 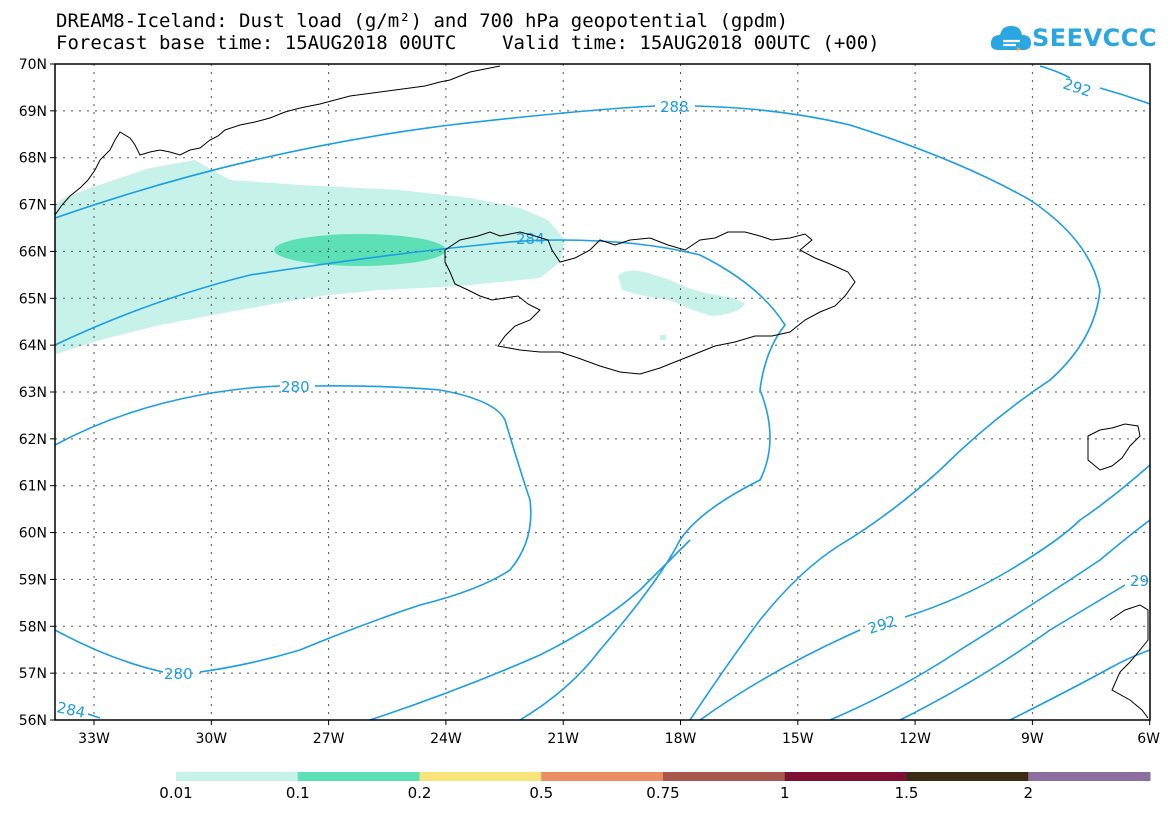 I want to click on lon-label: 33W, so click(x=94, y=739).